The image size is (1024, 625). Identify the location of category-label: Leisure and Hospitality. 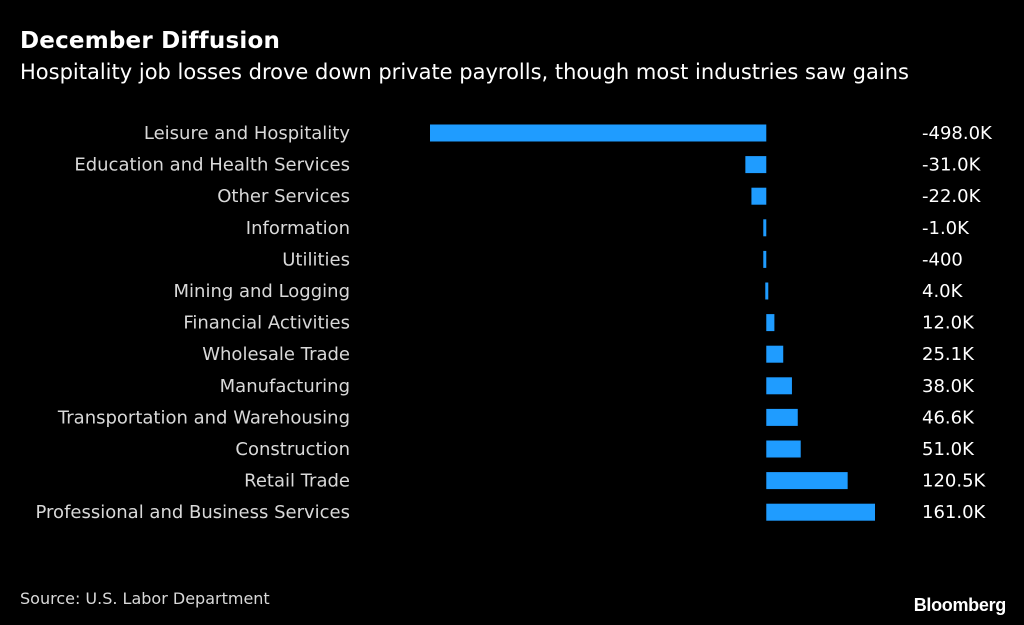
(247, 133).